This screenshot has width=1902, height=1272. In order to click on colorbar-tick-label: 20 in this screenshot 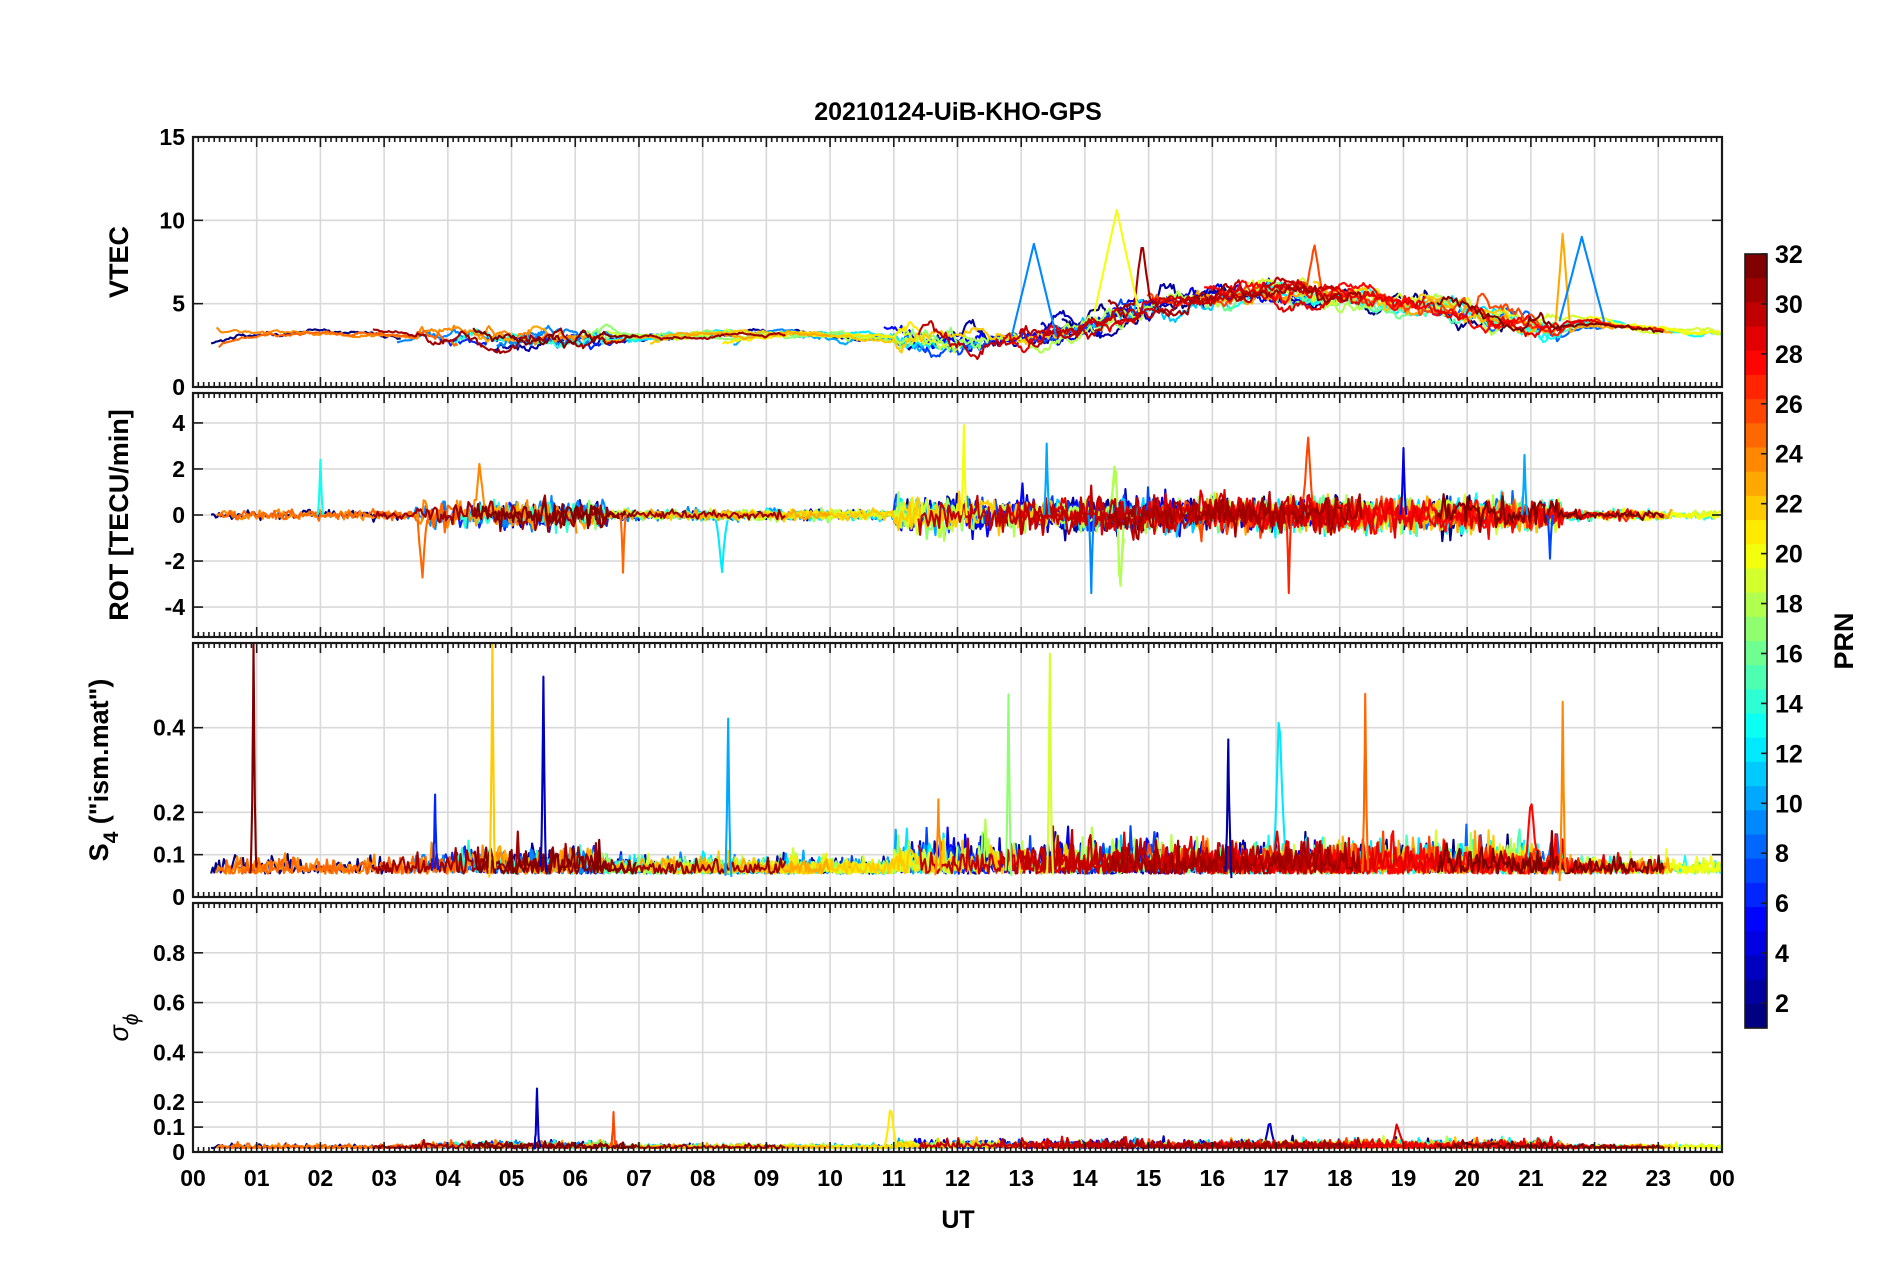, I will do `click(1789, 555)`.